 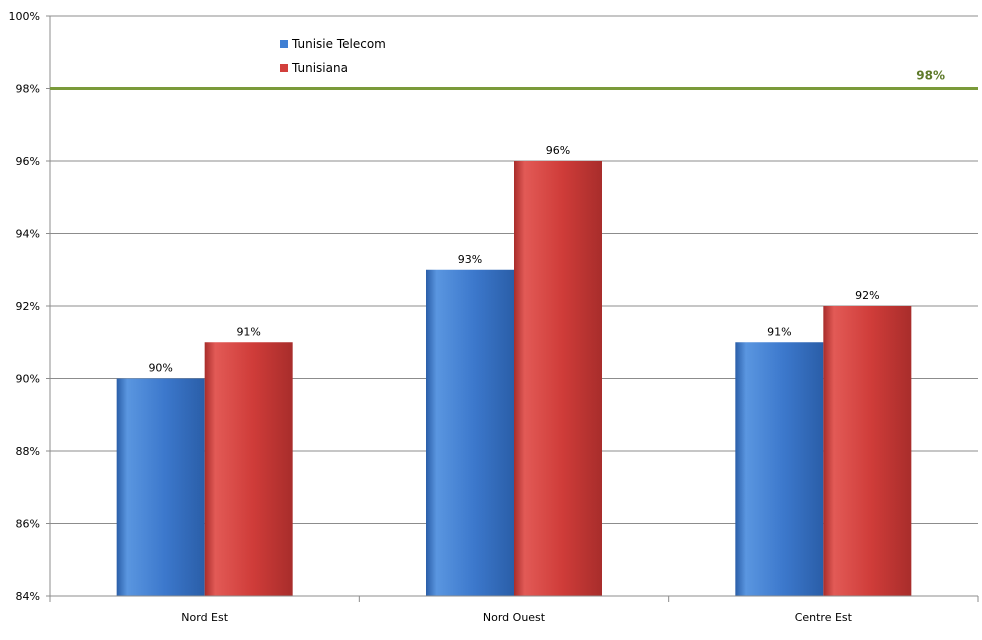 I want to click on y-tick-label: 84%, so click(x=28, y=596).